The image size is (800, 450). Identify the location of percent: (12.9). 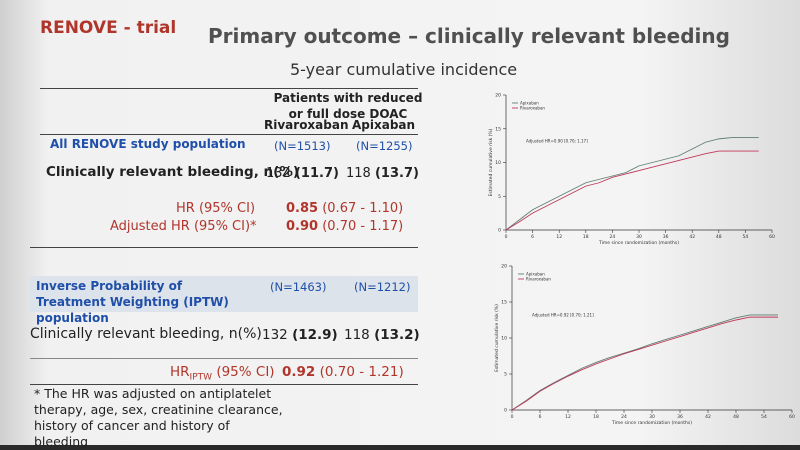
(315, 335).